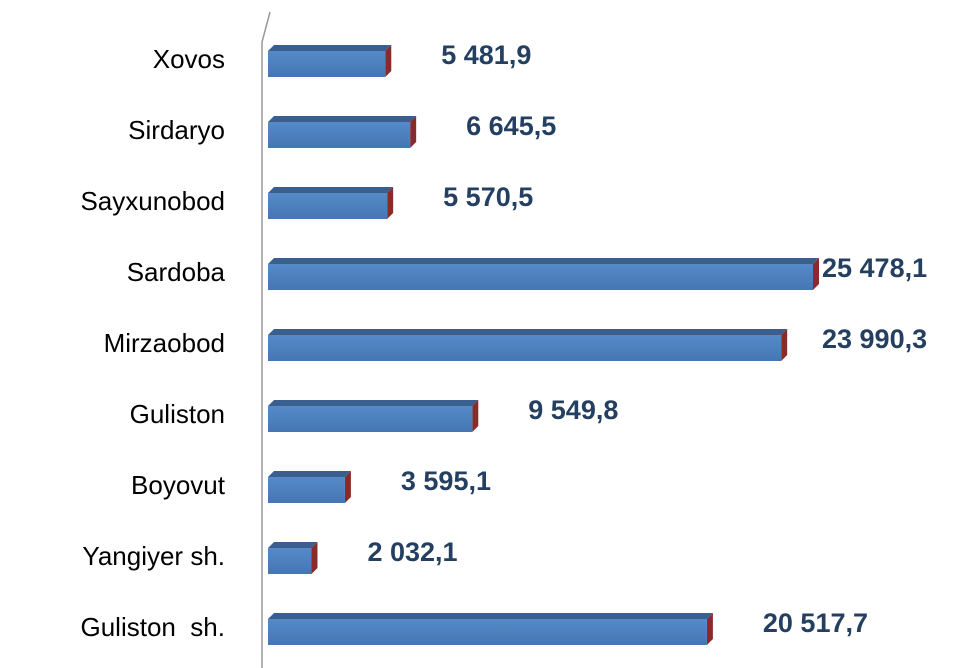 The image size is (977, 668). What do you see at coordinates (176, 272) in the screenshot?
I see `category-label: Sardoba` at bounding box center [176, 272].